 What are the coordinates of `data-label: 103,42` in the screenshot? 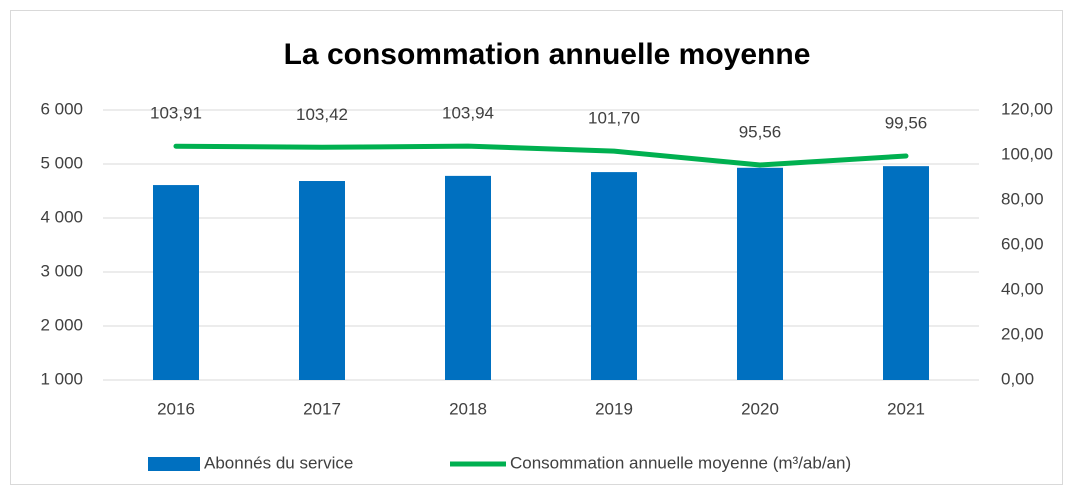 It's located at (322, 114).